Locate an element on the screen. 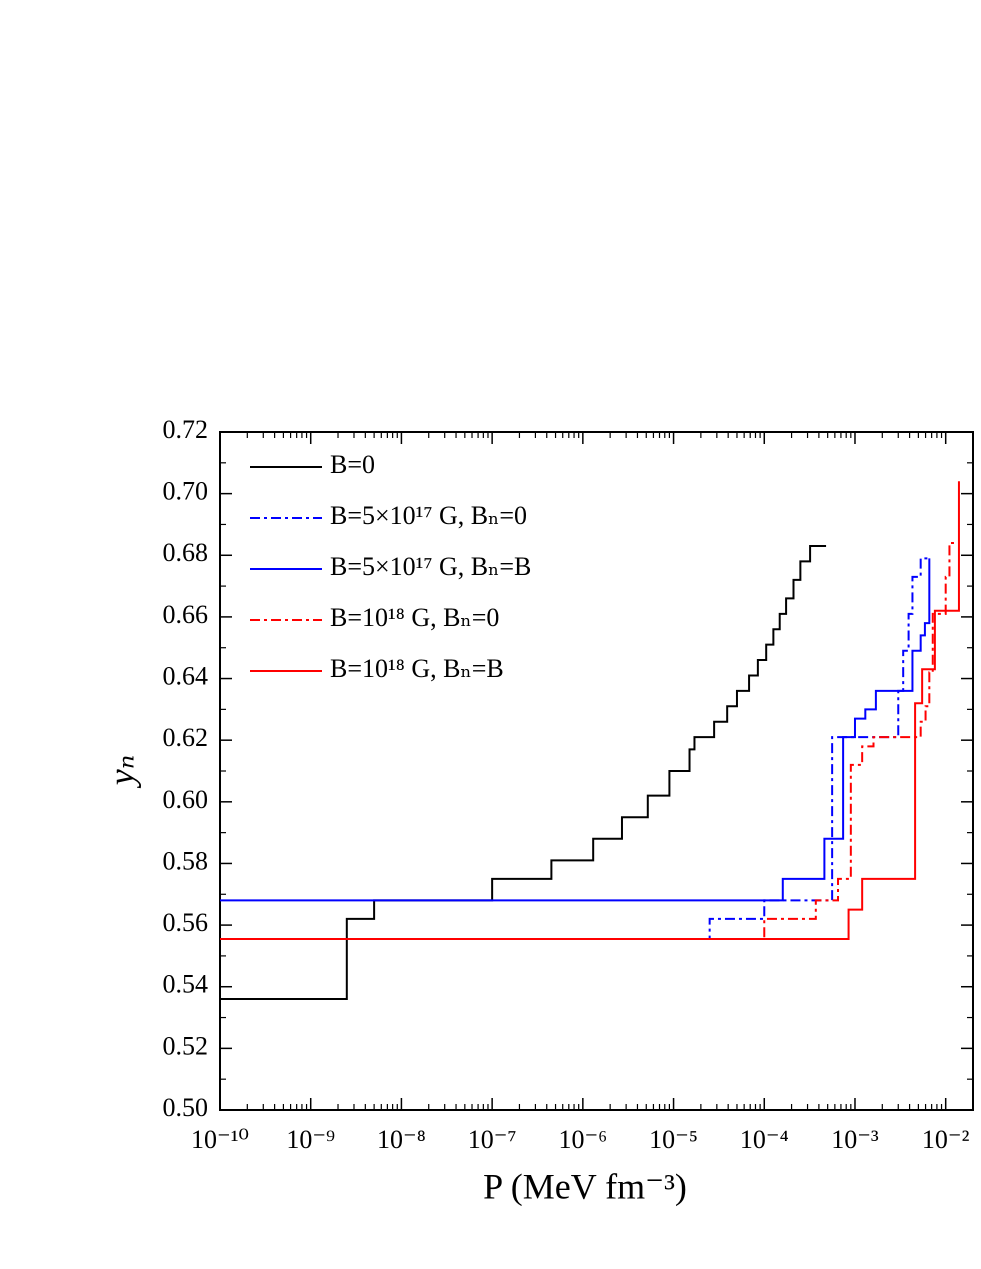 The width and height of the screenshot is (981, 1269). x-tick-label: 10⁻⁵ is located at coordinates (673, 1139).